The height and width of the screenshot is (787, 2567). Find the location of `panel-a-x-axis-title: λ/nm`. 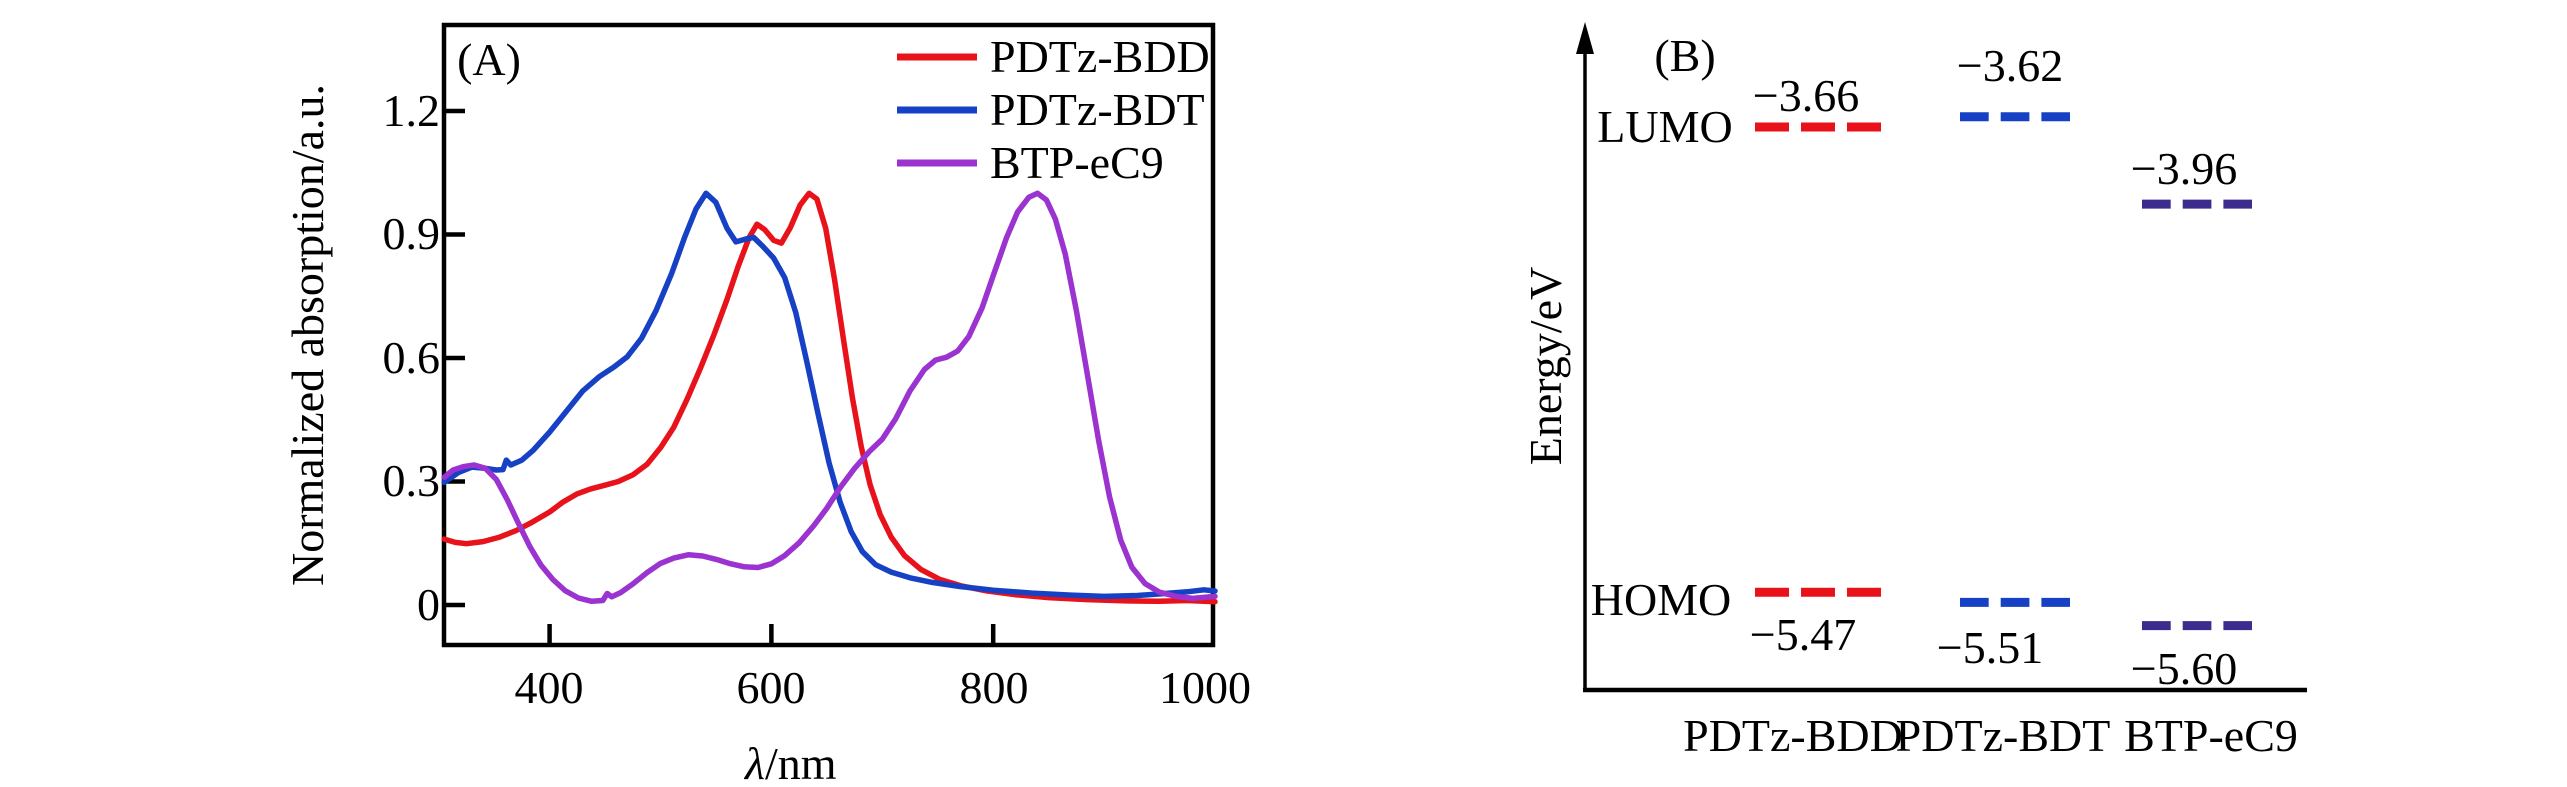

panel-a-x-axis-title: λ/nm is located at coordinates (791, 763).